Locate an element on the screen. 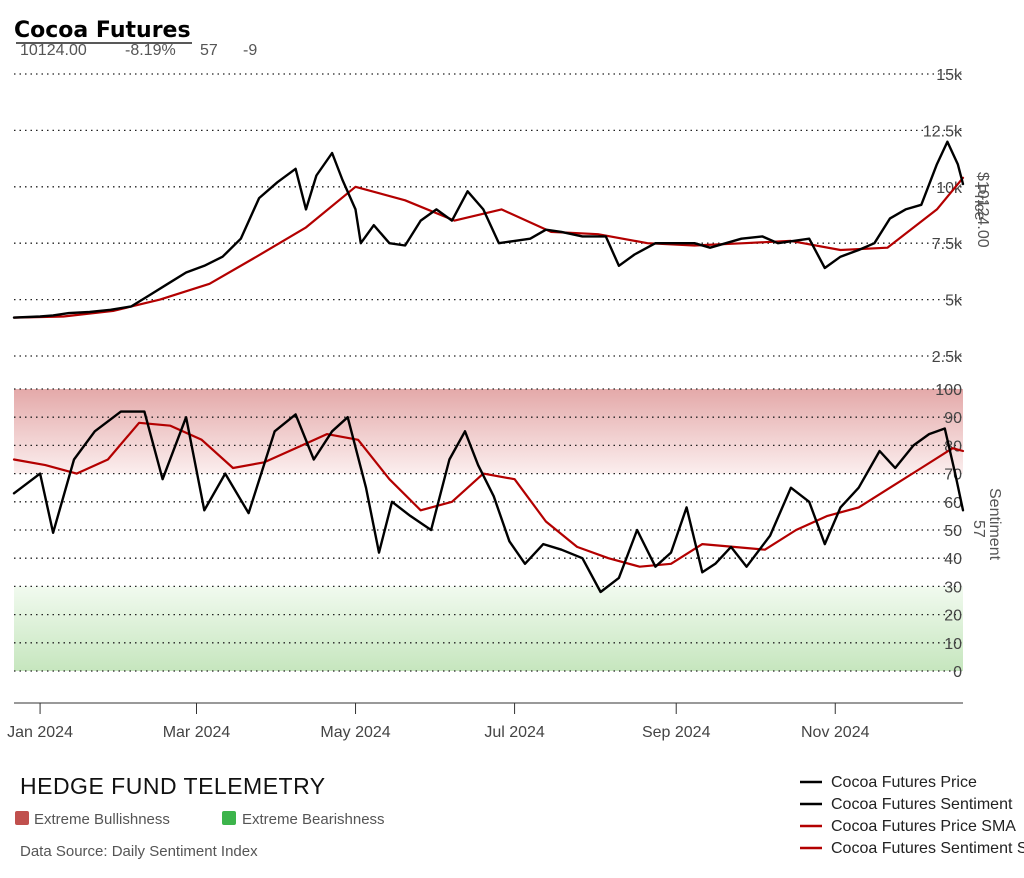 The height and width of the screenshot is (878, 1024). stat-sentiment: 57 is located at coordinates (209, 50).